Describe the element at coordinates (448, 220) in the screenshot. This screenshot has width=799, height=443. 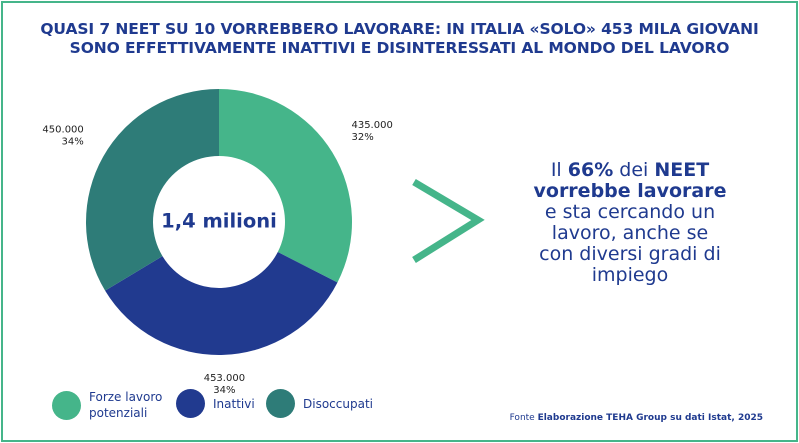
I see `chevron-right-icon` at that location.